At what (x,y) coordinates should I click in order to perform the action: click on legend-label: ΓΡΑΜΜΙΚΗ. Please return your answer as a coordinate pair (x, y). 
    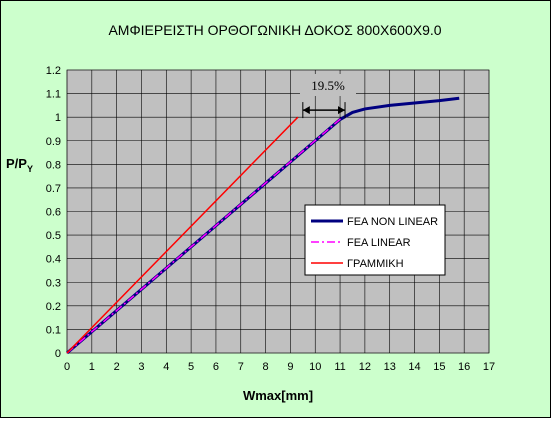
    Looking at the image, I should click on (375, 264).